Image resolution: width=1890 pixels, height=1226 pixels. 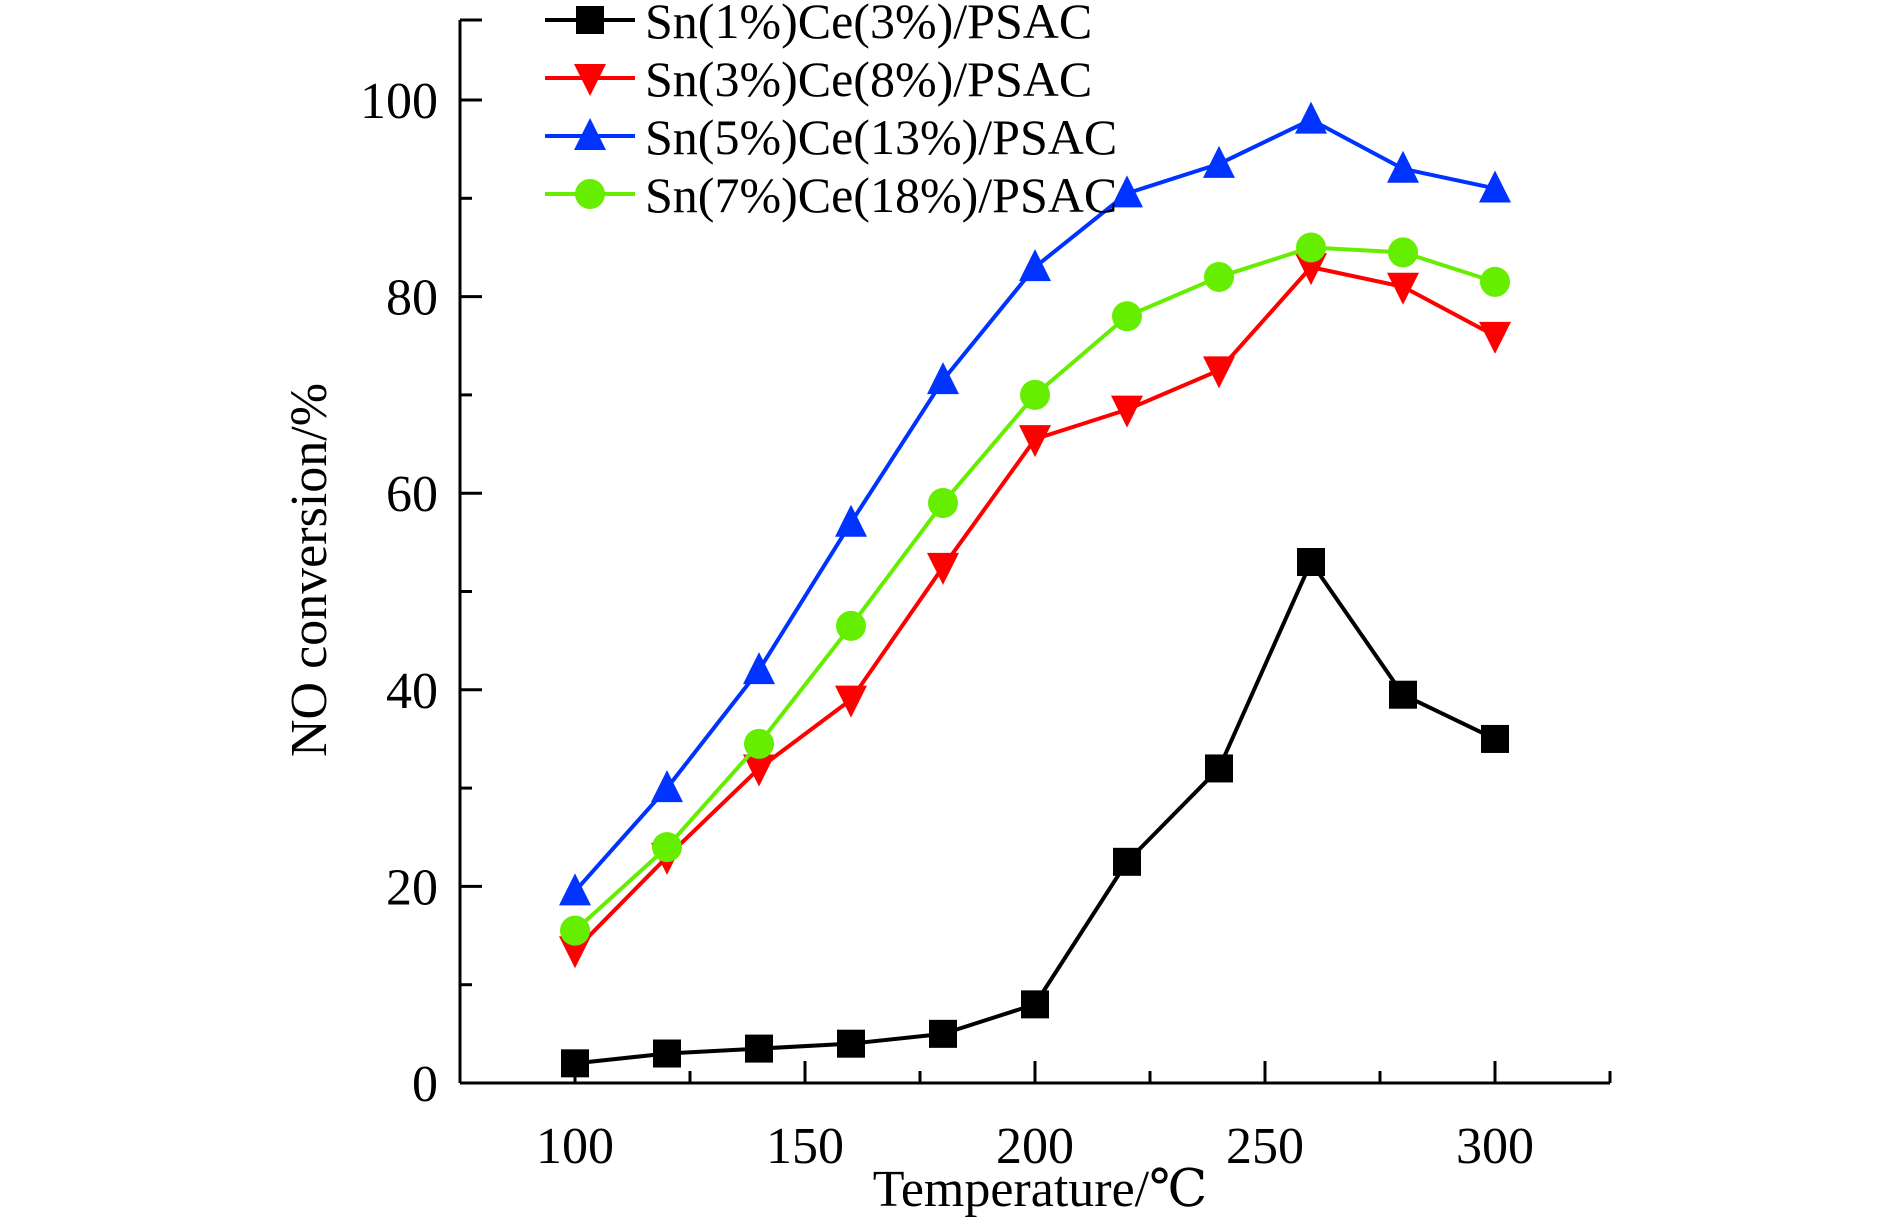 I want to click on y-axis-title: NO conversion/%, so click(x=309, y=570).